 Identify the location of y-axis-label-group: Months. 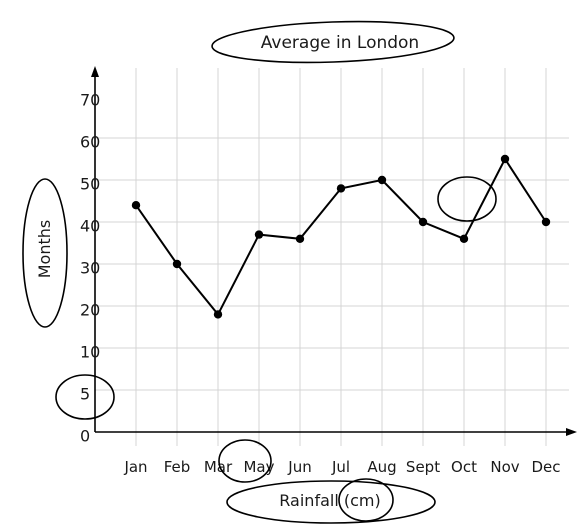
(45, 253).